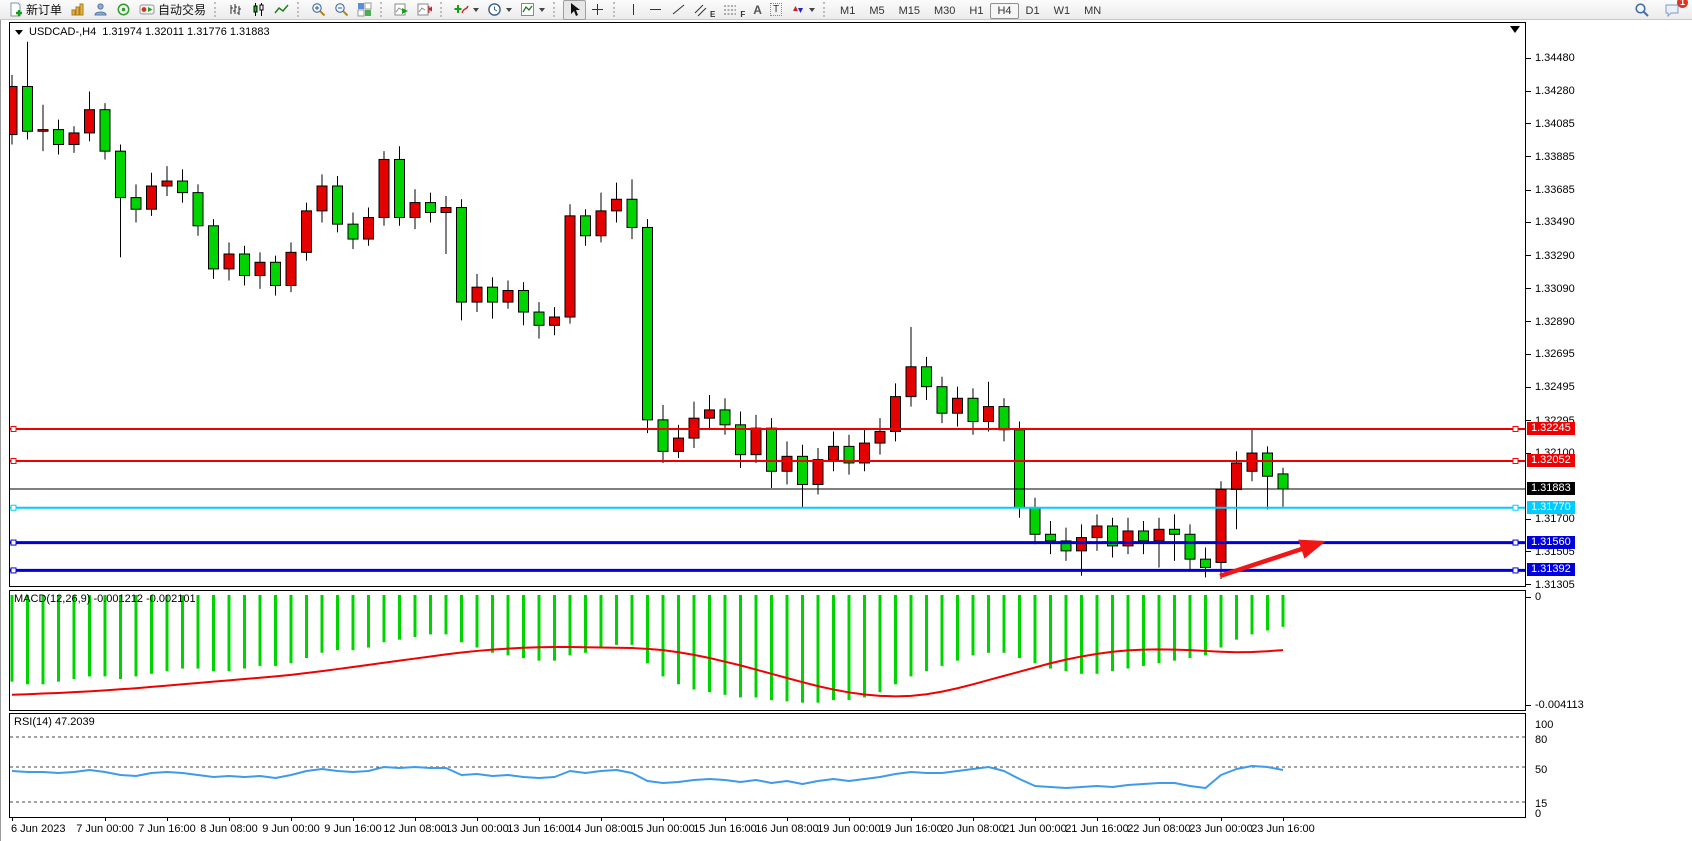 Image resolution: width=1692 pixels, height=841 pixels. What do you see at coordinates (318, 10) in the screenshot?
I see `zoom-in-button` at bounding box center [318, 10].